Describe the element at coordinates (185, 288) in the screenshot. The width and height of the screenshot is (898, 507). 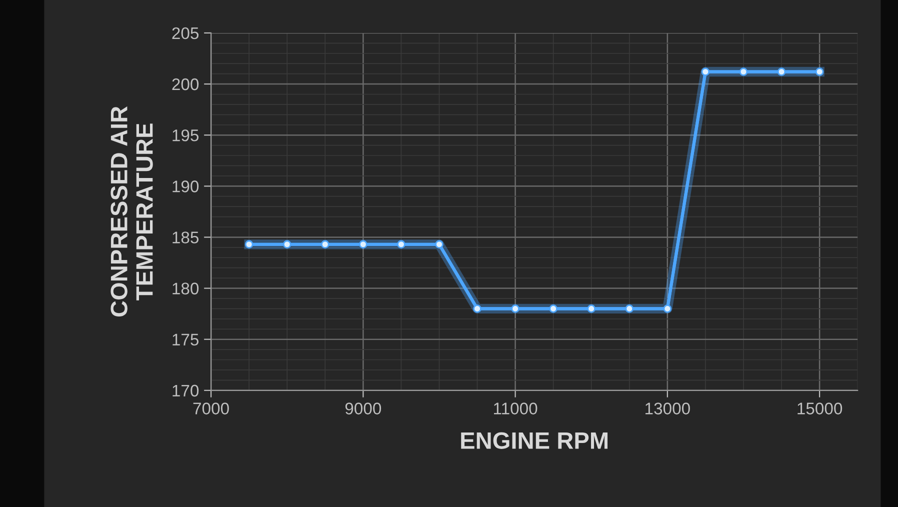
I see `y-tick-label: 180` at that location.